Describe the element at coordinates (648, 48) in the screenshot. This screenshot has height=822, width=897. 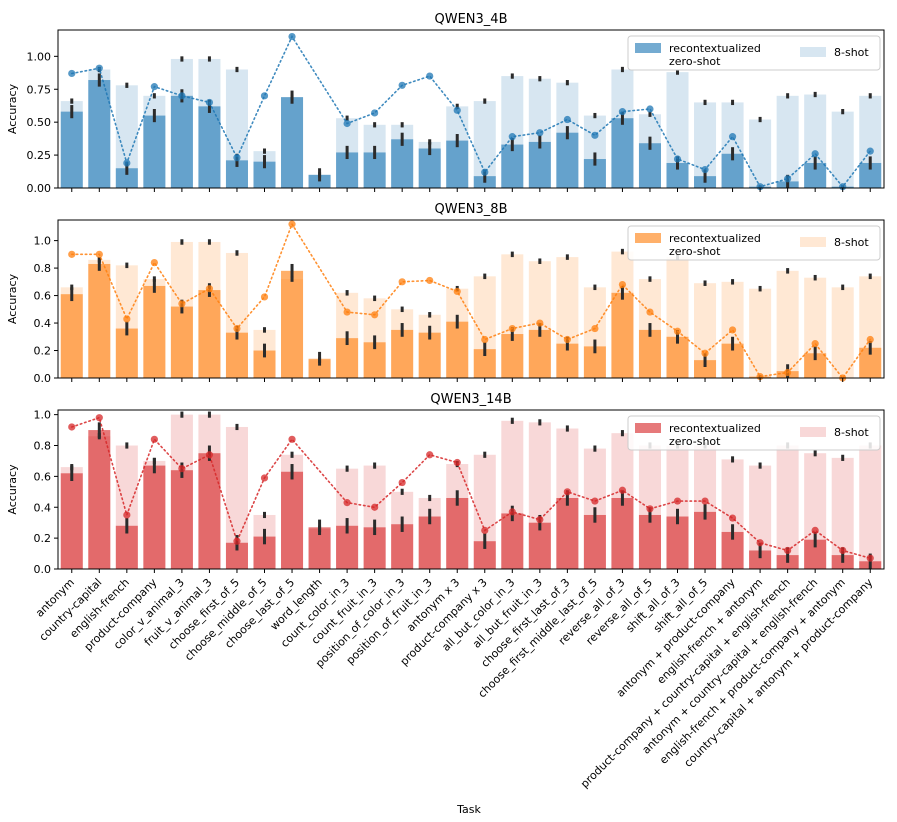
I see `legend-swatch-recontextualized` at that location.